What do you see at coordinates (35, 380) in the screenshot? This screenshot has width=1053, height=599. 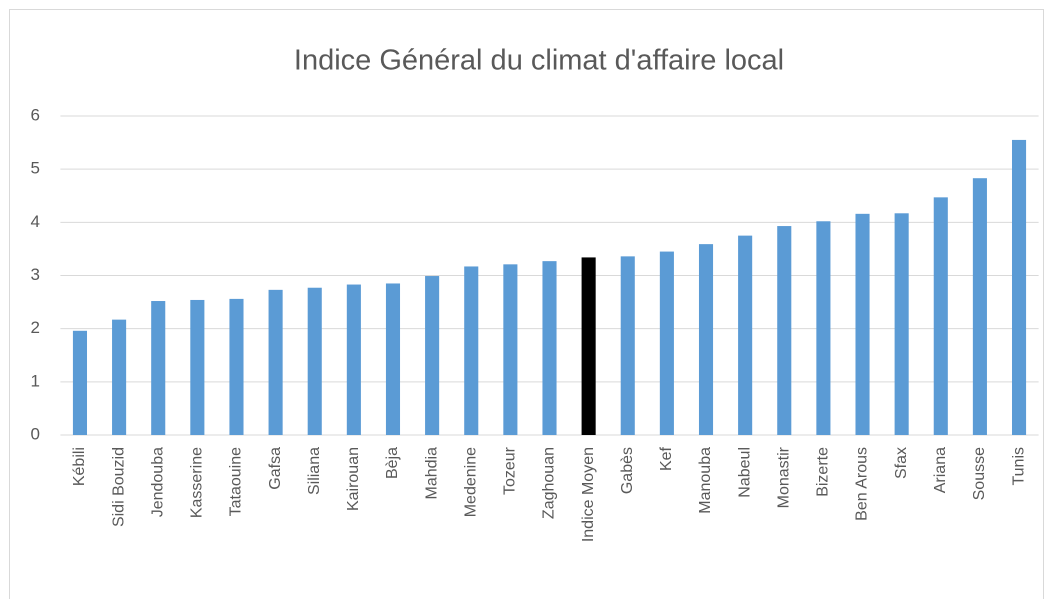 I see `y-tick-label: 1` at bounding box center [35, 380].